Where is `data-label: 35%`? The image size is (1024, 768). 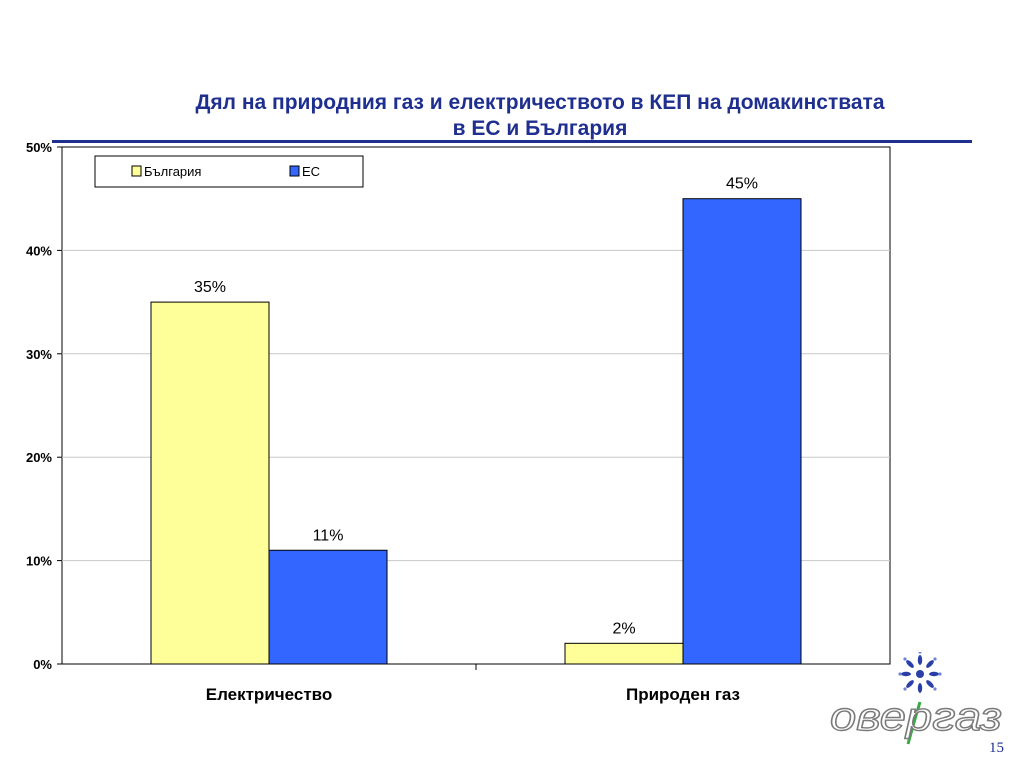
data-label: 35% is located at coordinates (210, 287).